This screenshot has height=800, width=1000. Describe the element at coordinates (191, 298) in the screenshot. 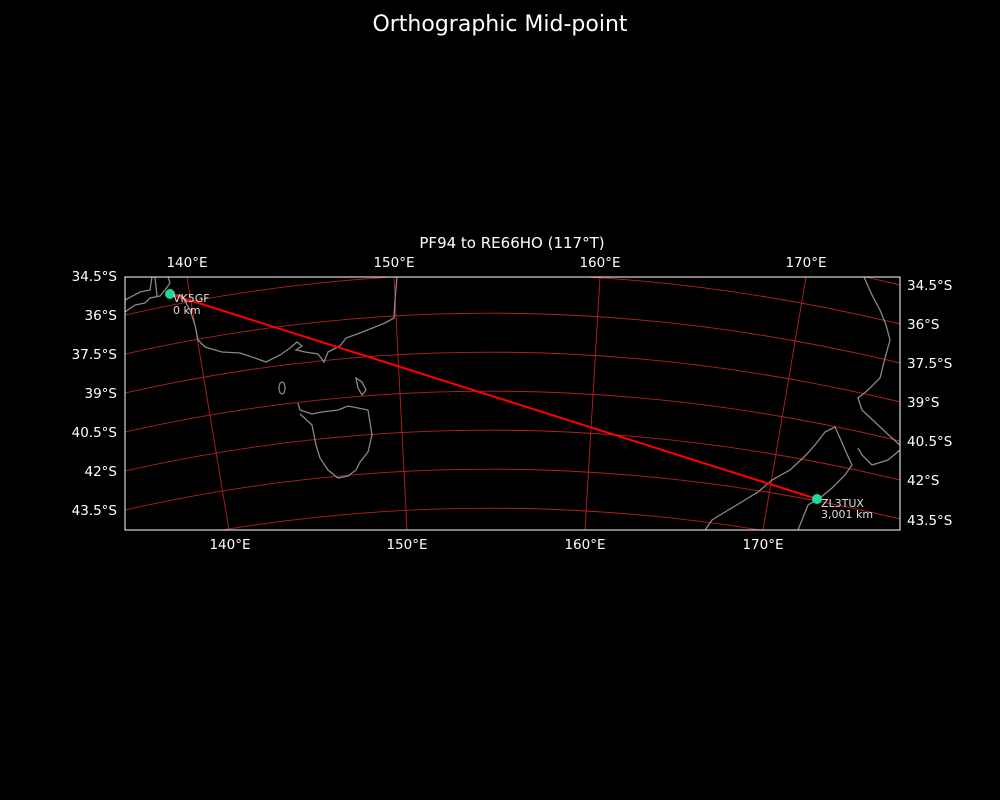

I see `station-call-vk5gf: VK5GF` at that location.